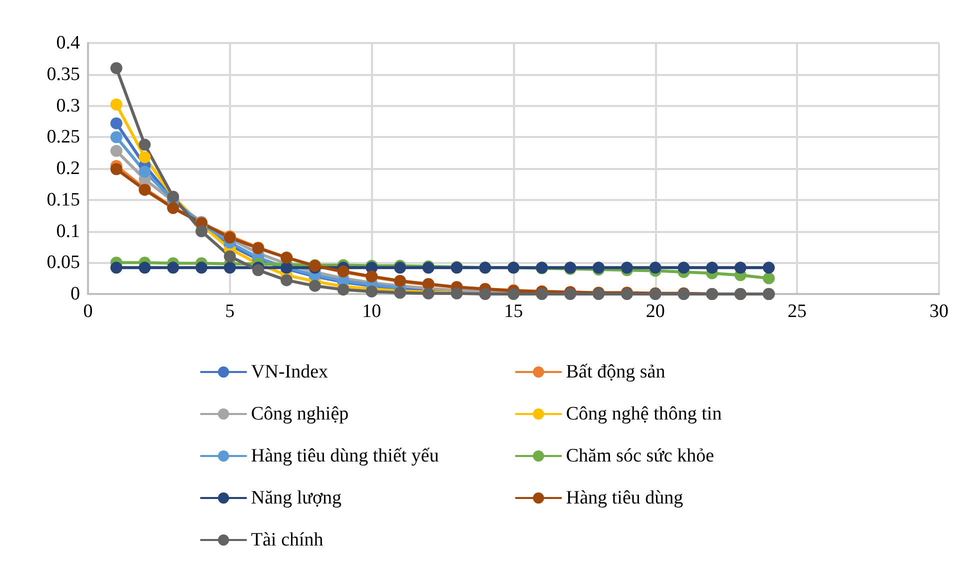  Describe the element at coordinates (63, 263) in the screenshot. I see `y-tick-label: 0.05` at that location.